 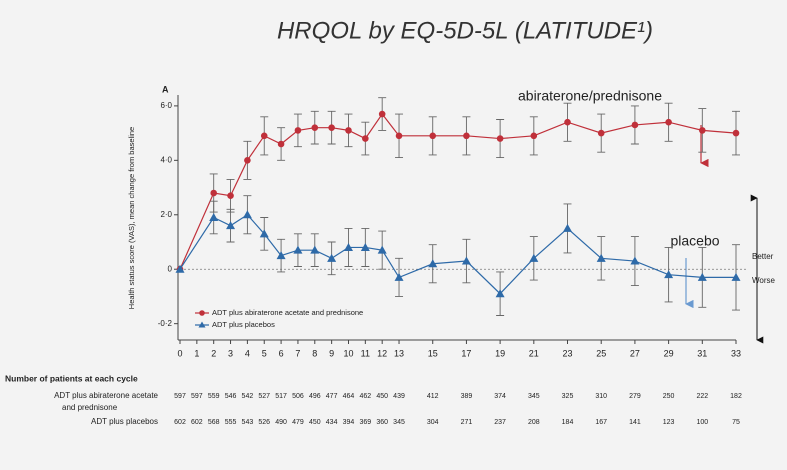 What do you see at coordinates (669, 353) in the screenshot?
I see `x-tick-label: 29` at bounding box center [669, 353].